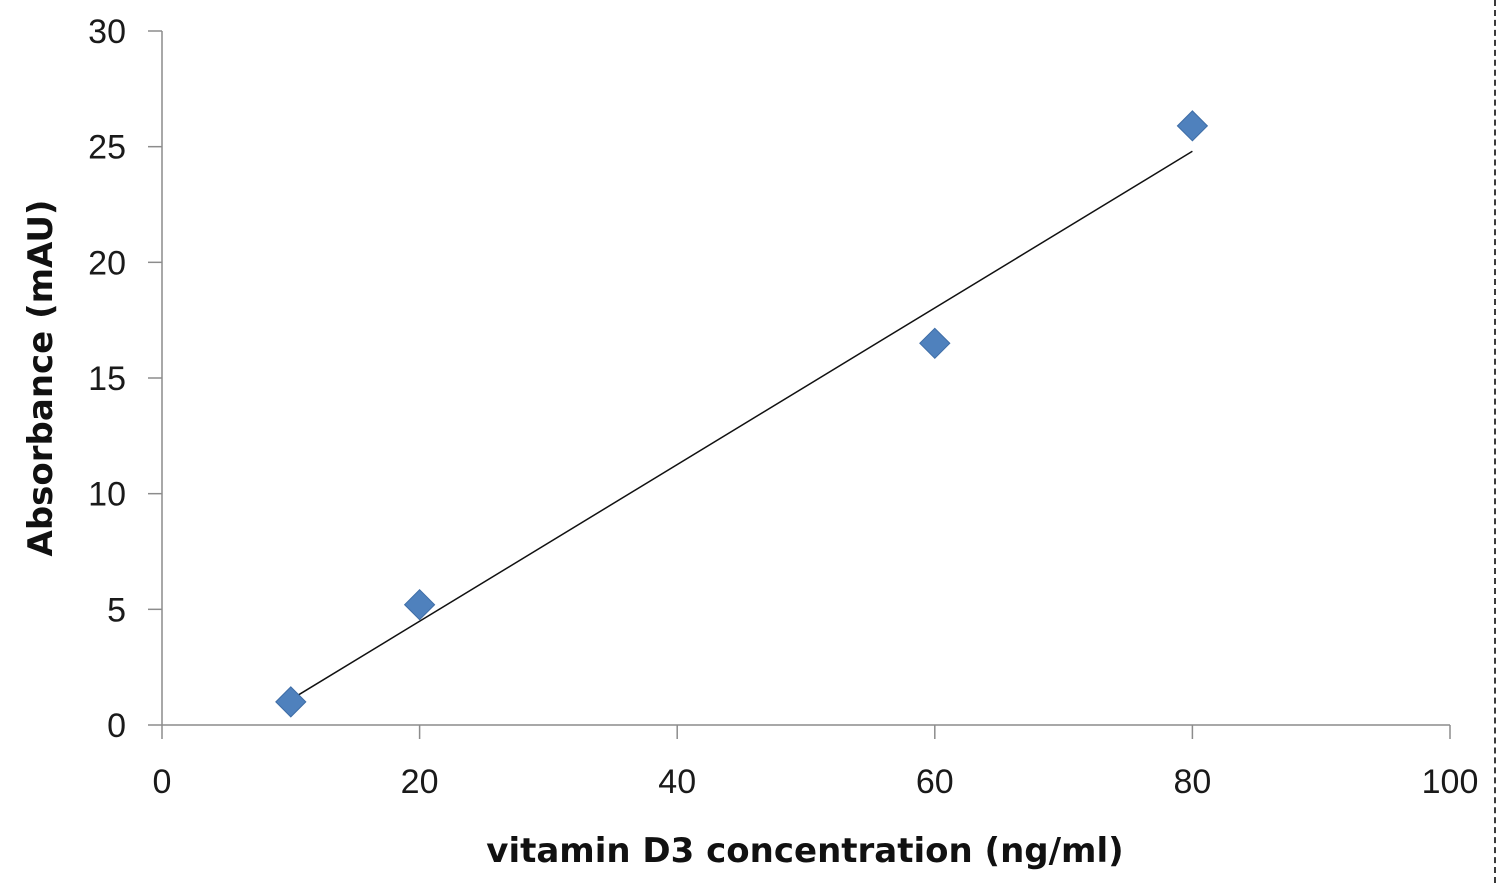 The height and width of the screenshot is (883, 1500). I want to click on x-tick-label: 0, so click(162, 782).